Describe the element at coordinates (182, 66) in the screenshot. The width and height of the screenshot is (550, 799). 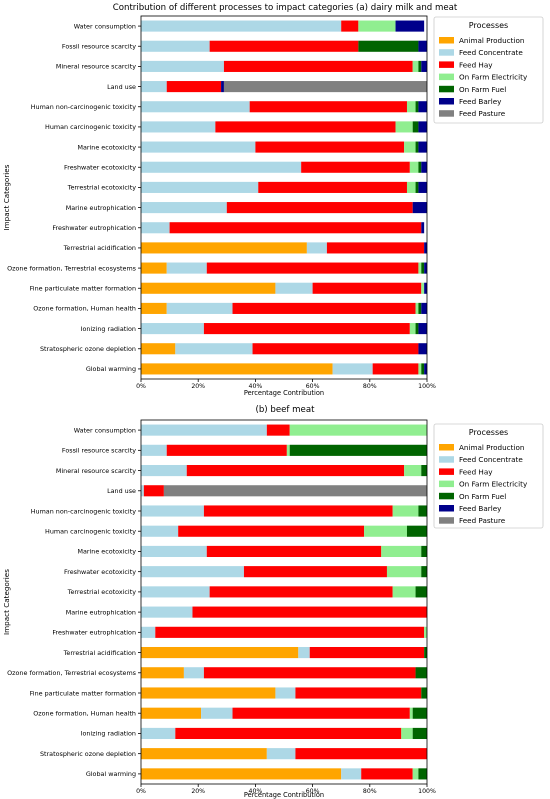
I see `bar-feed-concentrate-mineral-resource-scarcity` at that location.